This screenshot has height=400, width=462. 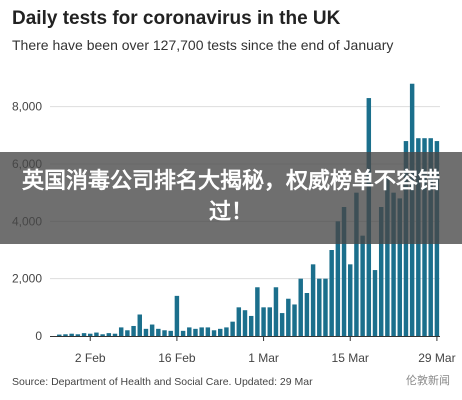 What do you see at coordinates (38, 336) in the screenshot?
I see `y-tick-label: 0` at bounding box center [38, 336].